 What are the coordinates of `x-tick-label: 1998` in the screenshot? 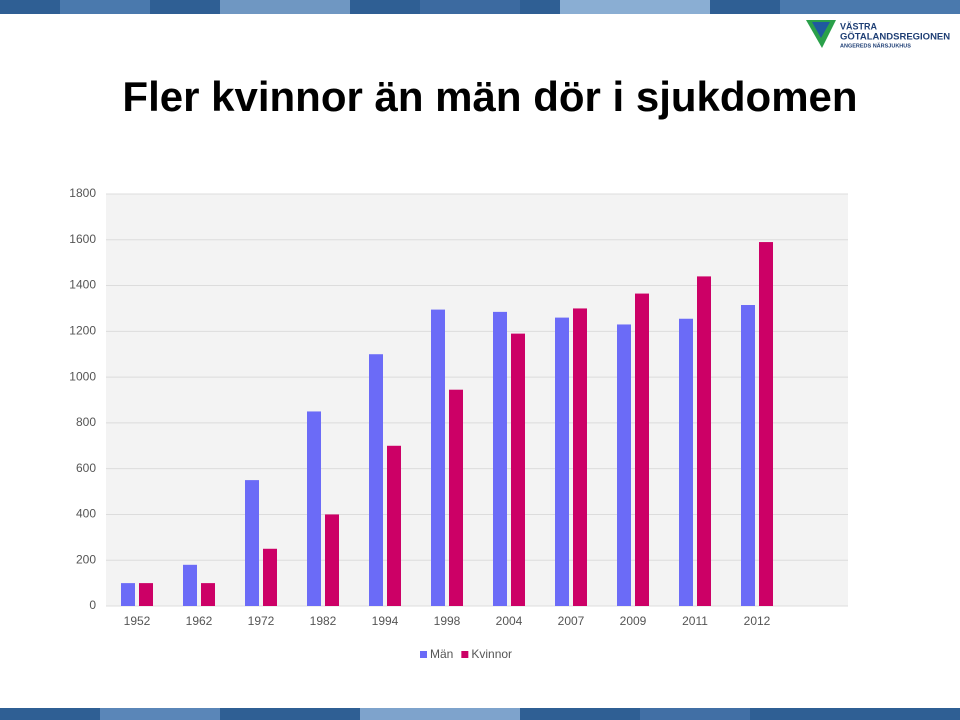 It's located at (447, 621).